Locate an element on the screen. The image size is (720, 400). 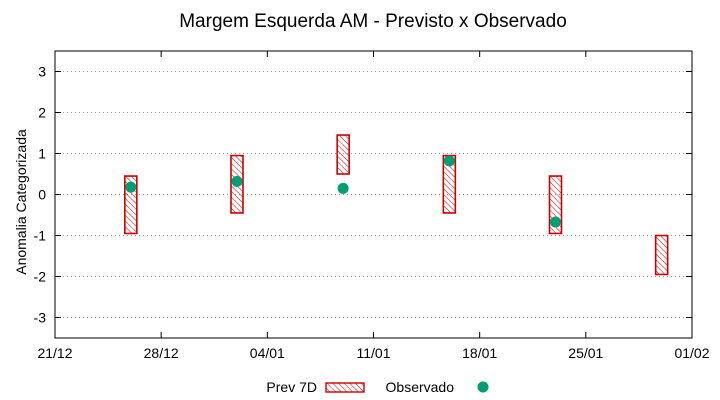
legend-label-prev-7d: Prev 7D is located at coordinates (291, 387).